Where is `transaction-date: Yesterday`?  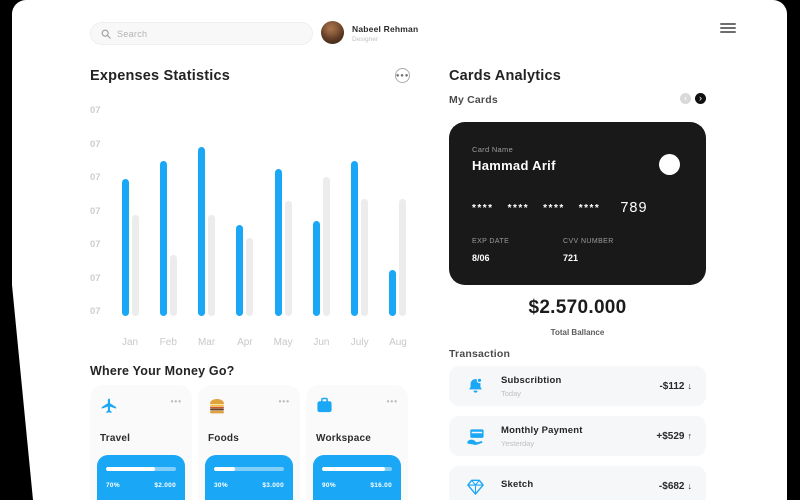
transaction-date: Yesterday is located at coordinates (518, 443).